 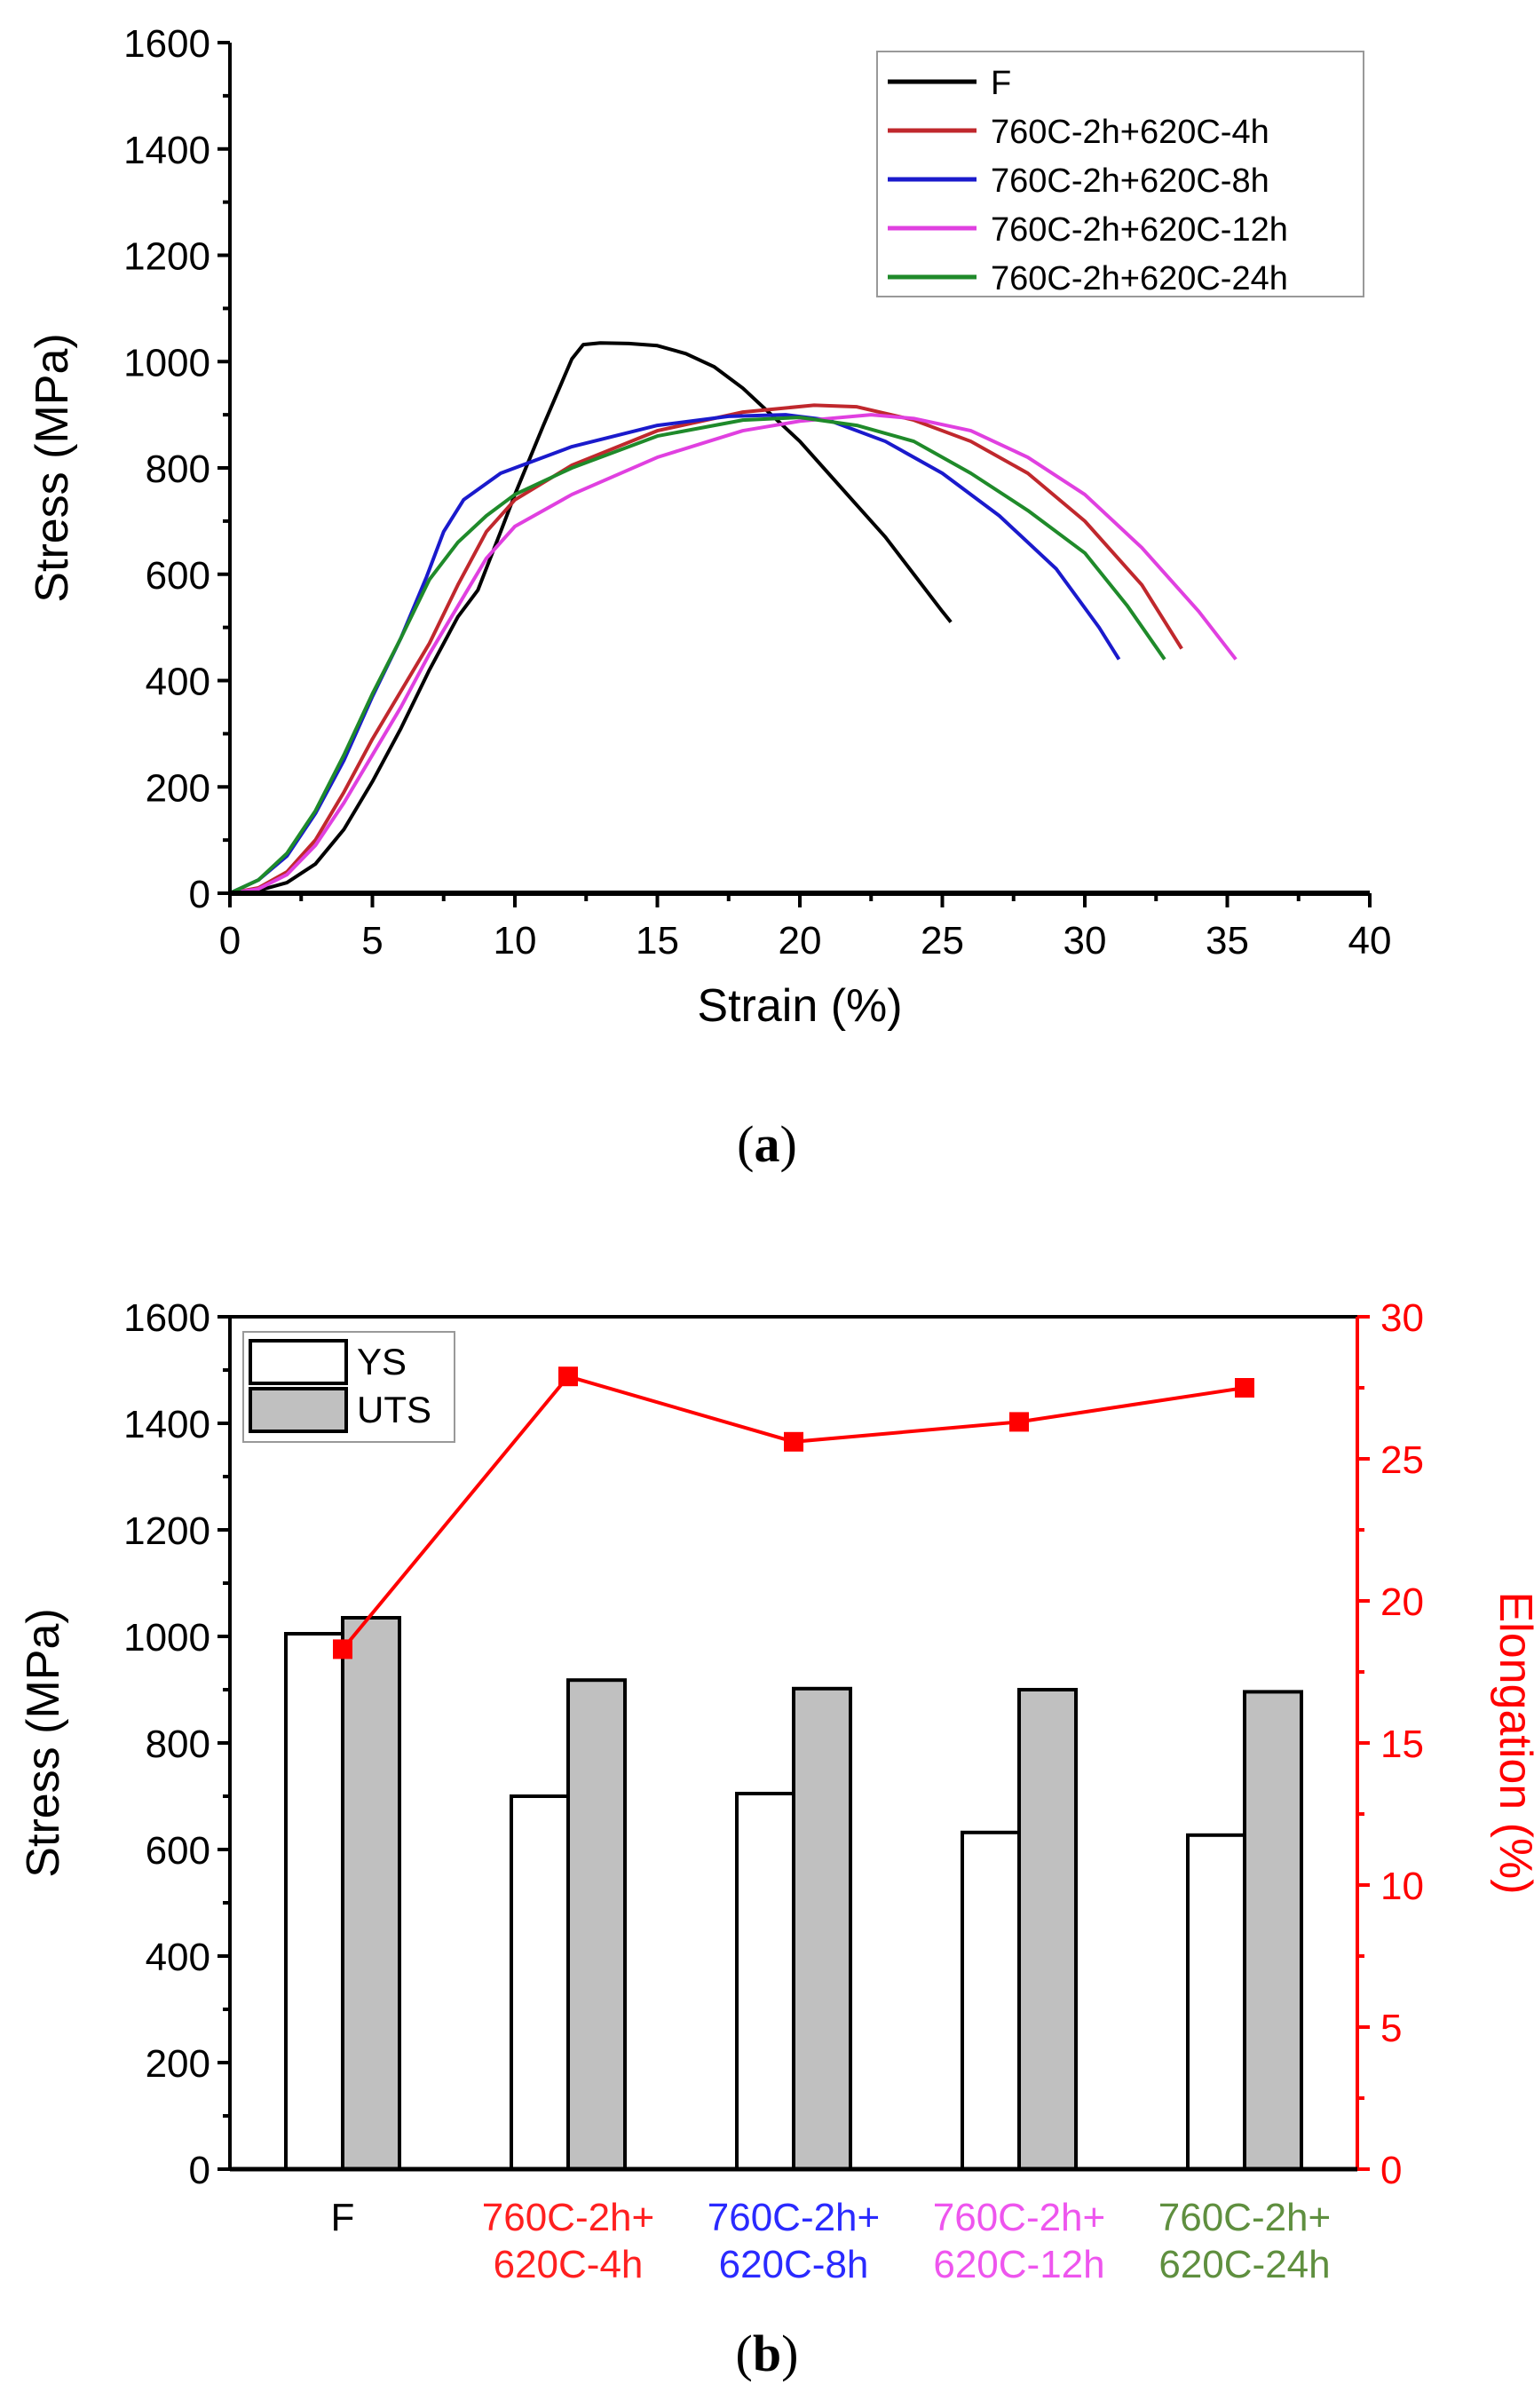 What do you see at coordinates (1130, 181) in the screenshot?
I see `legend-label: 760C-2h+620C-8h` at bounding box center [1130, 181].